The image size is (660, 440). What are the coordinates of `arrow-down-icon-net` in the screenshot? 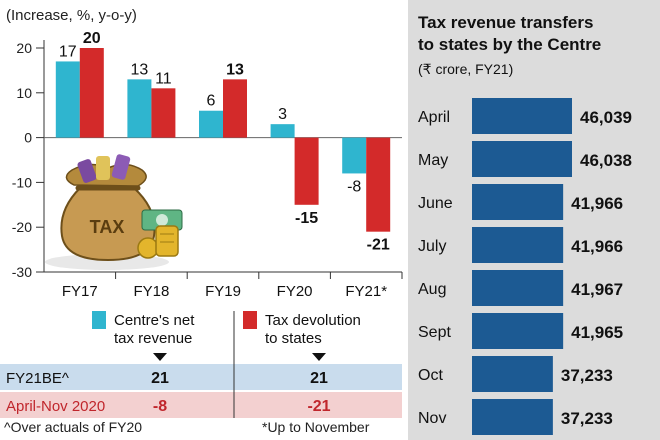 It's located at (160, 357).